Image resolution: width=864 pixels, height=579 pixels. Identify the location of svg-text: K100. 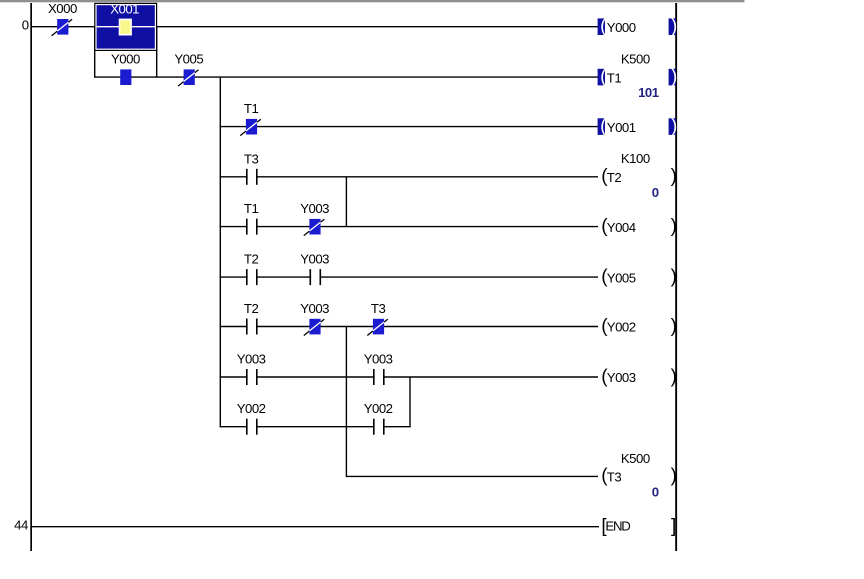
(635, 158).